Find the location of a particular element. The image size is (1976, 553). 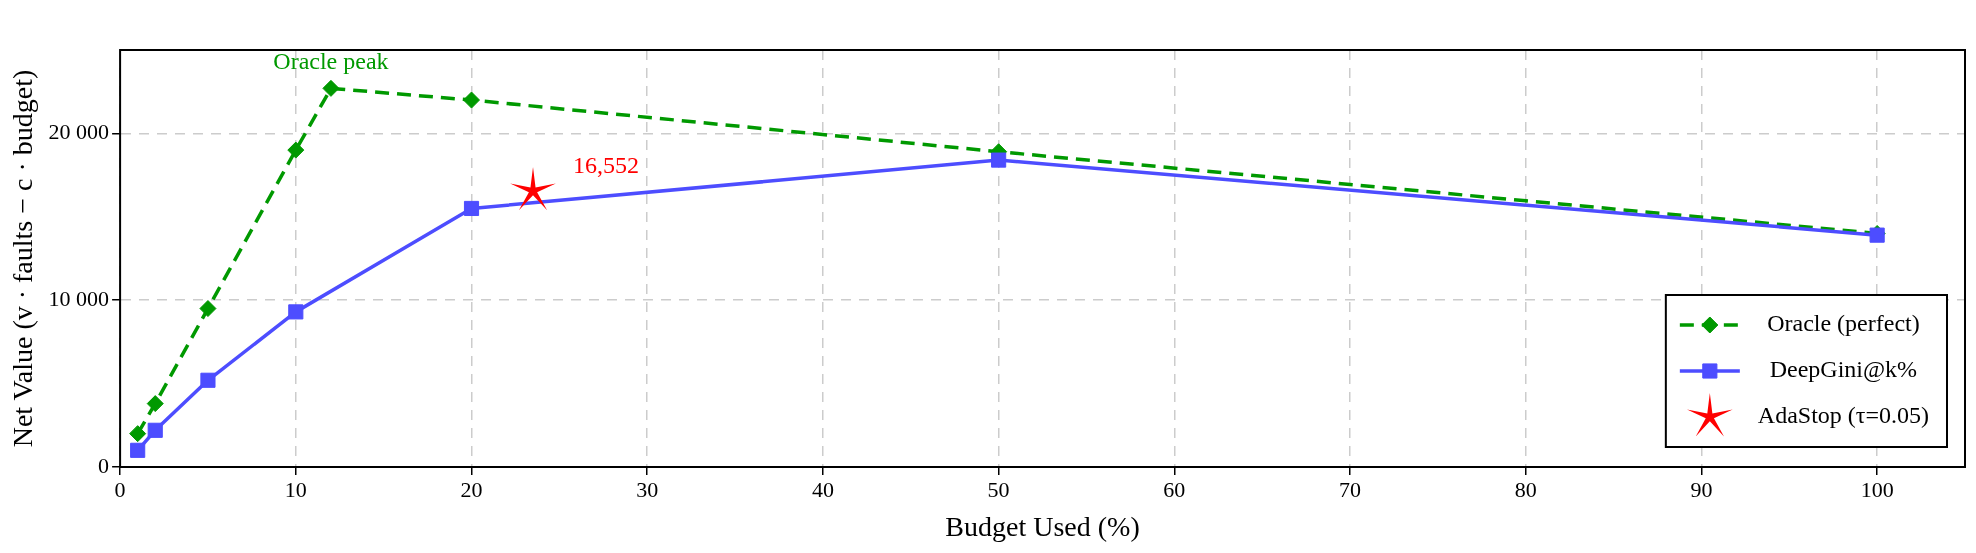

annotation: 16,552 is located at coordinates (606, 165).